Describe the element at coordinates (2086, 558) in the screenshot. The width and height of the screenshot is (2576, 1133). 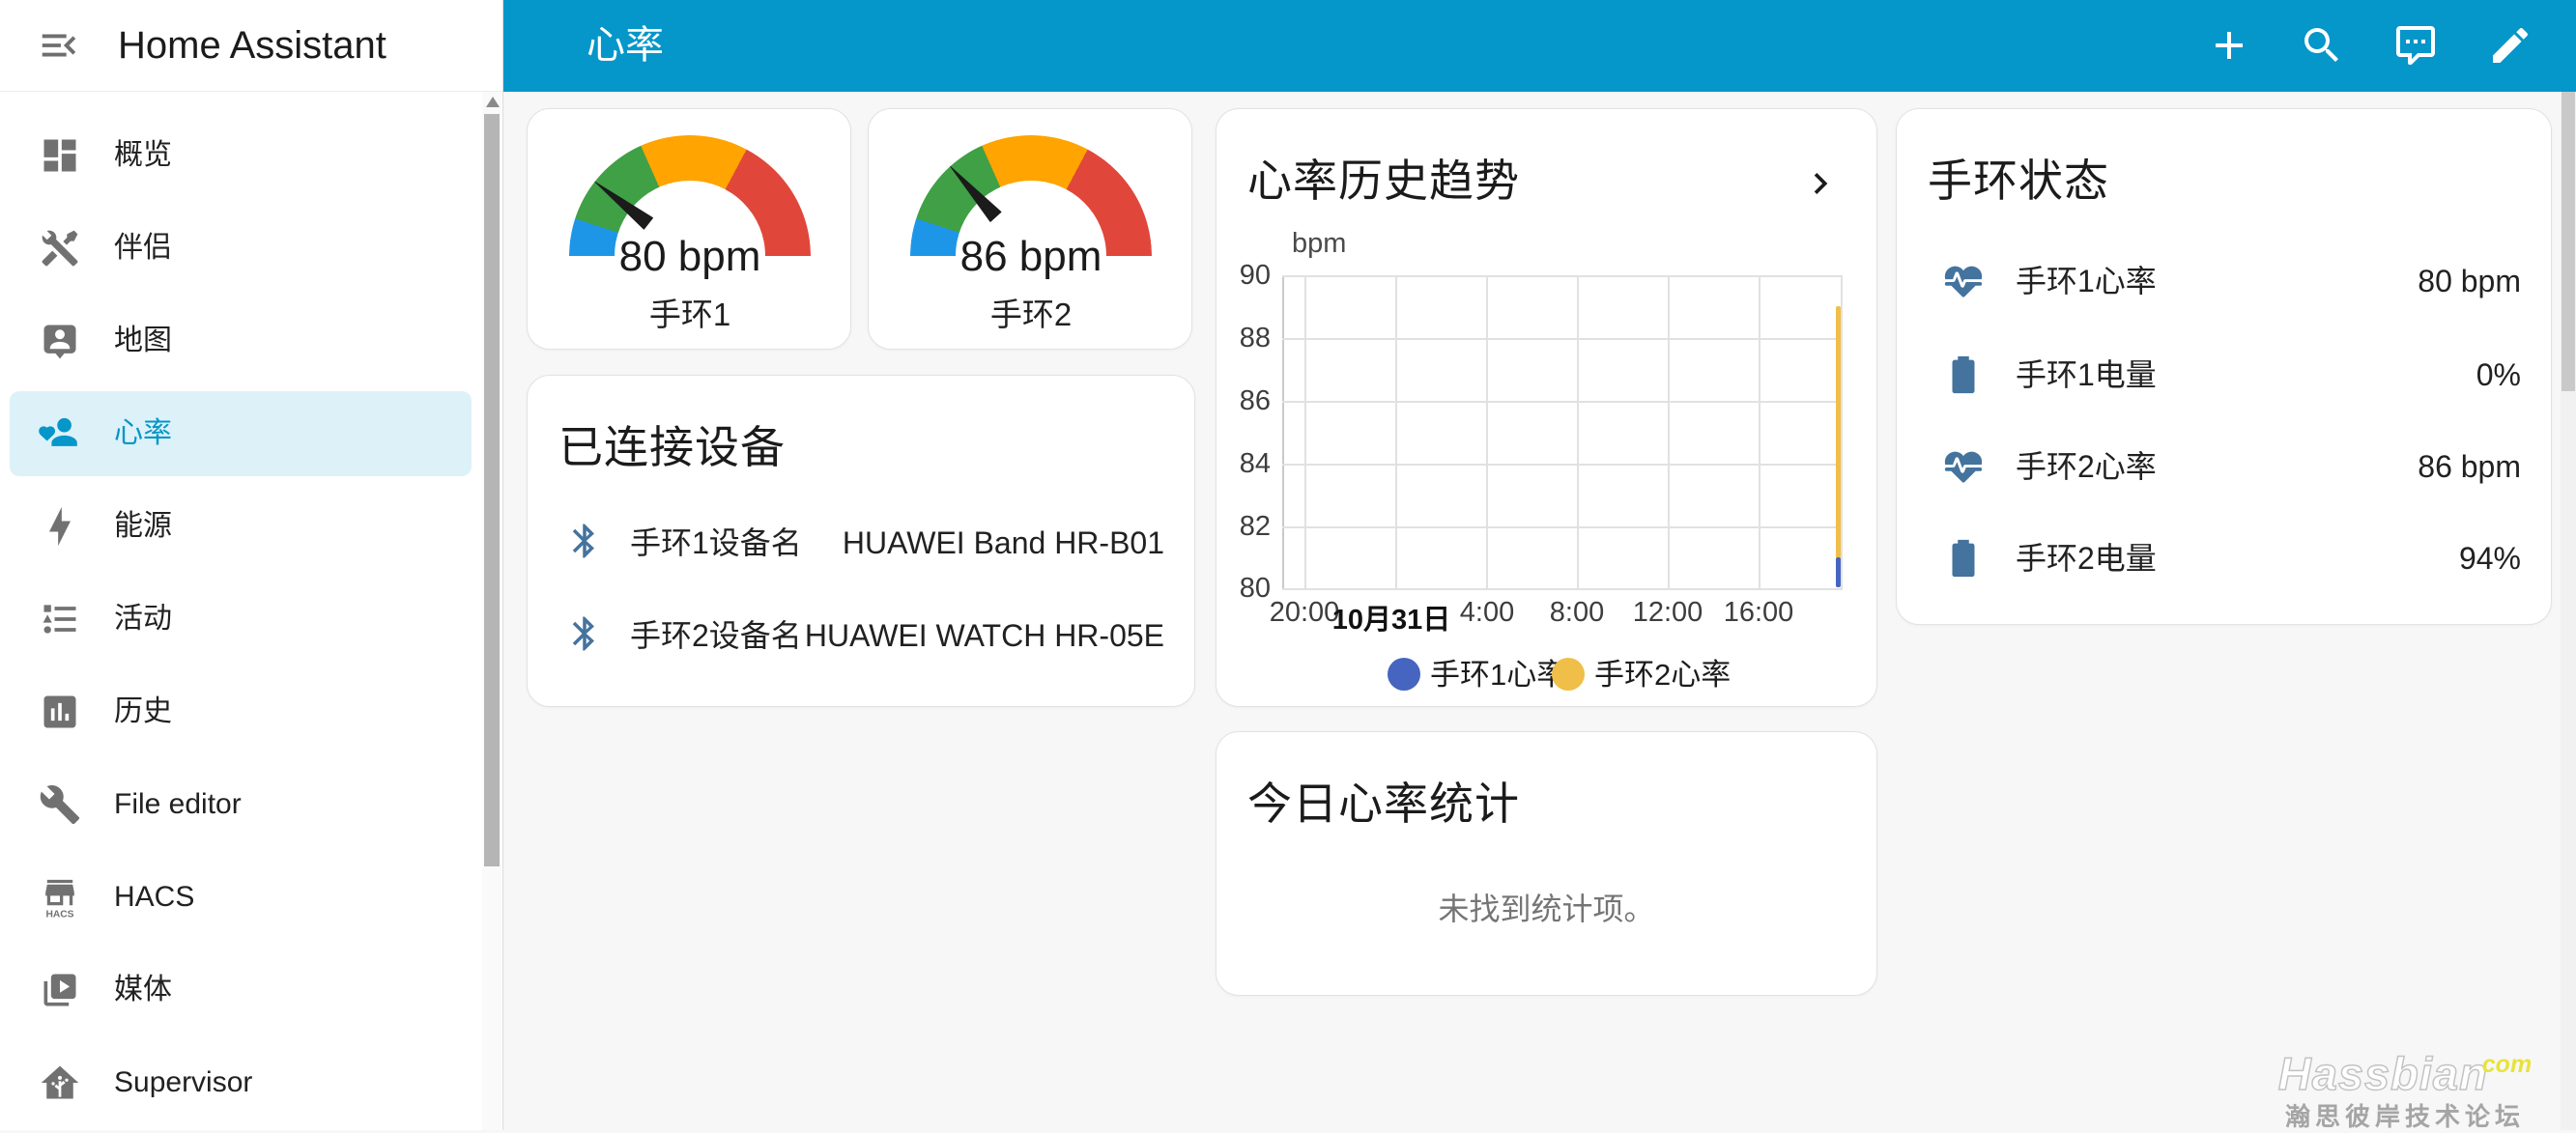
I see `status-name: 手环2电量` at that location.